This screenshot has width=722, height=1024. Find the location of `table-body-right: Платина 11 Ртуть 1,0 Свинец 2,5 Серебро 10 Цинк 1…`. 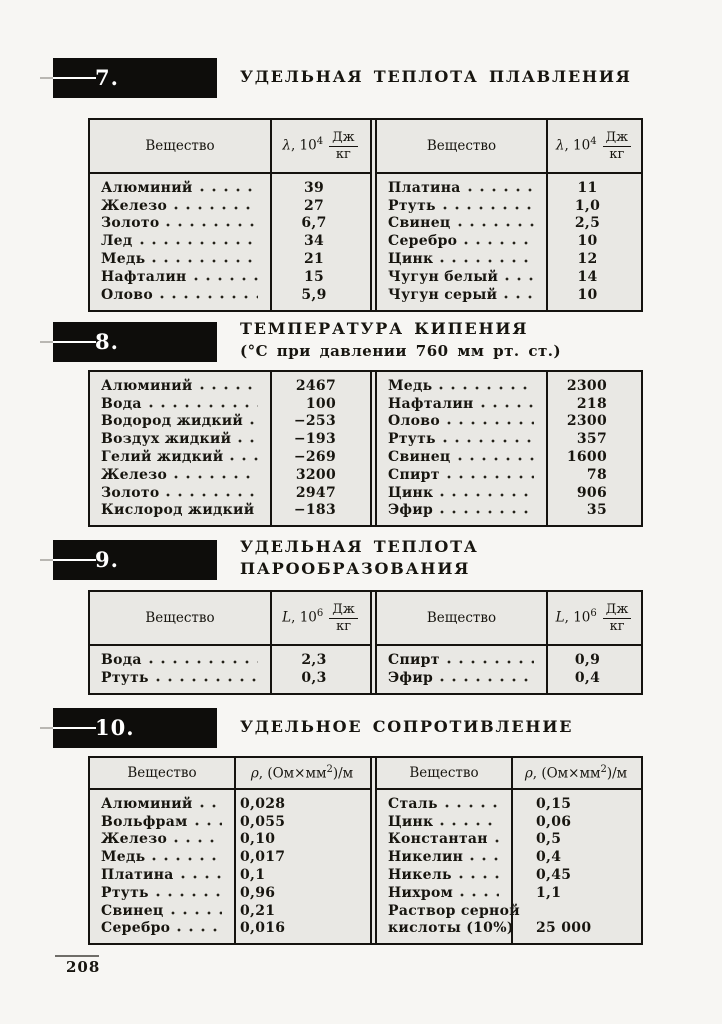

table-body-right: Платина 11 Ртуть 1,0 Свинец 2,5 Серебро 10 Цинк 1… is located at coordinates (509, 242).